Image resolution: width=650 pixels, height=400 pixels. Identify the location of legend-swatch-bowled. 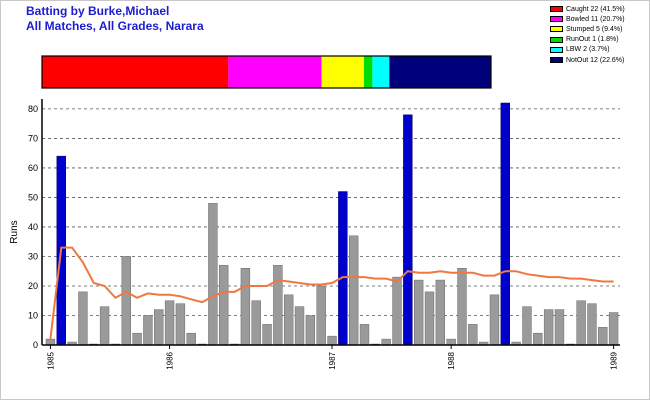
(556, 19).